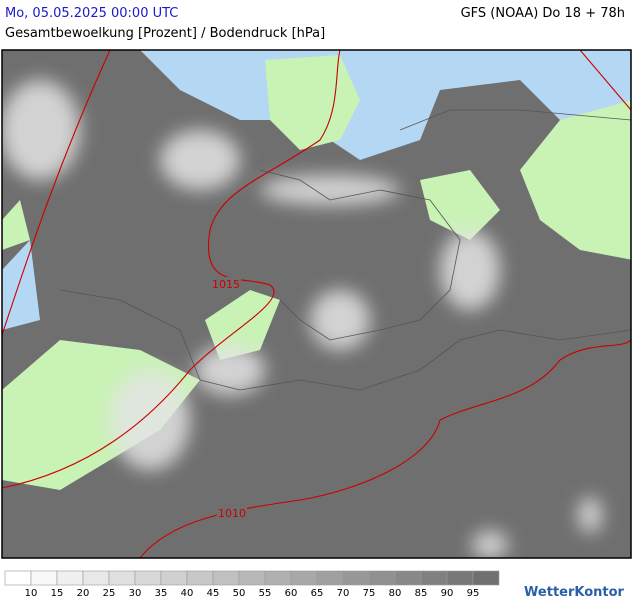  What do you see at coordinates (385, 105) in the screenshot?
I see `sea` at bounding box center [385, 105].